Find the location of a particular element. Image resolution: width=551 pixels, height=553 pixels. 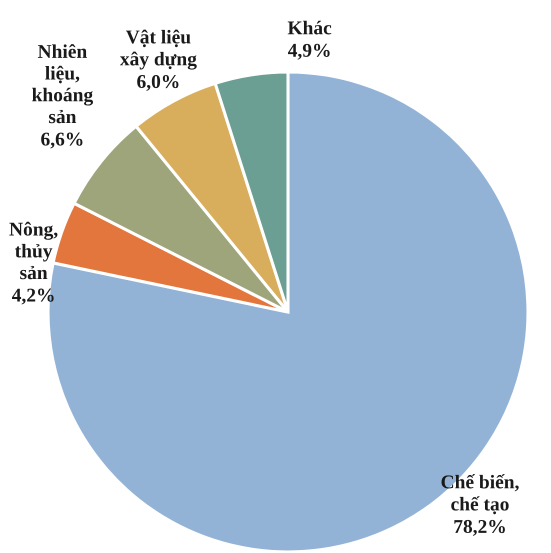

slice-label: Chế biến, chế tạo is located at coordinates (480, 494).